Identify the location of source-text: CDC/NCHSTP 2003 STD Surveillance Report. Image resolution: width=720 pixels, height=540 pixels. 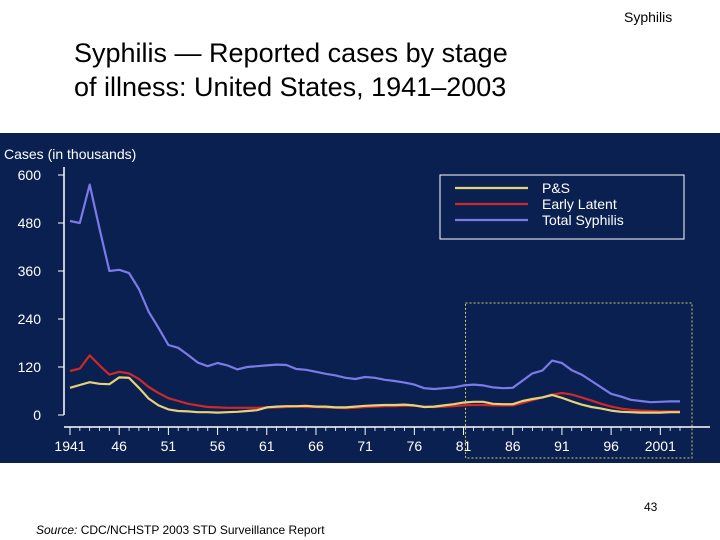
(201, 530).